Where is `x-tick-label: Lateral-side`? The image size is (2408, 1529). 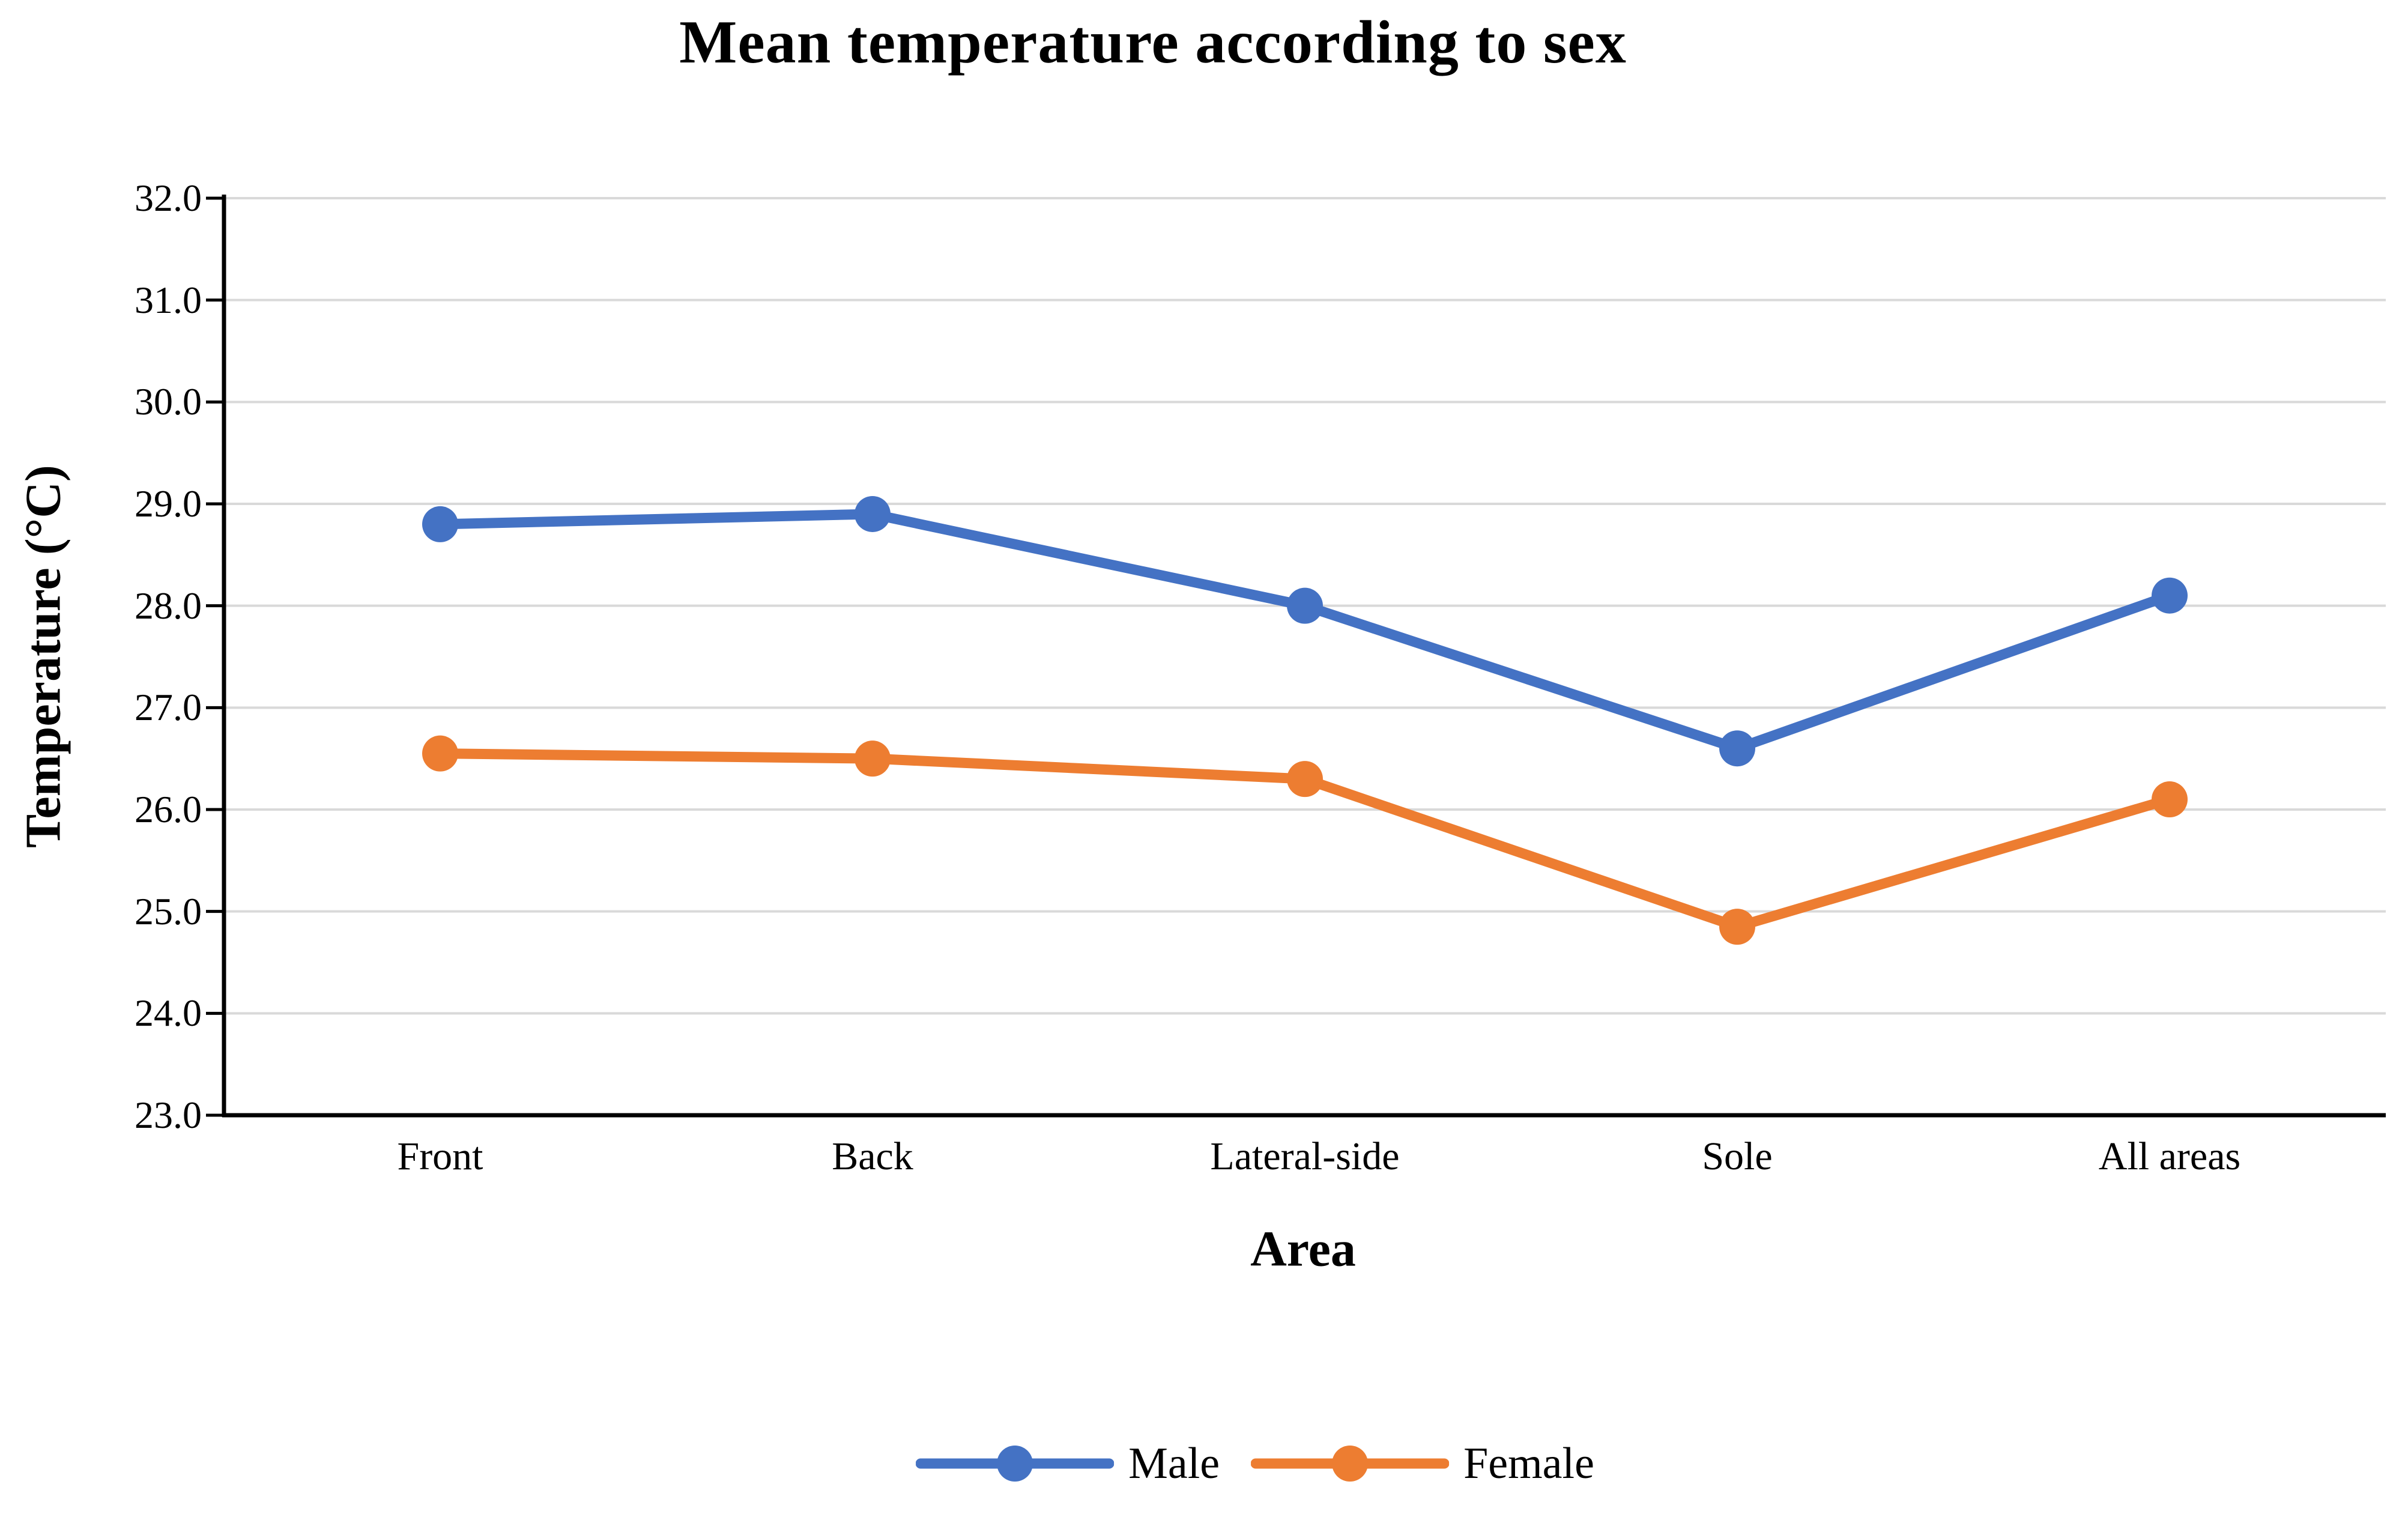
x-tick-label: Lateral-side is located at coordinates (1305, 1156).